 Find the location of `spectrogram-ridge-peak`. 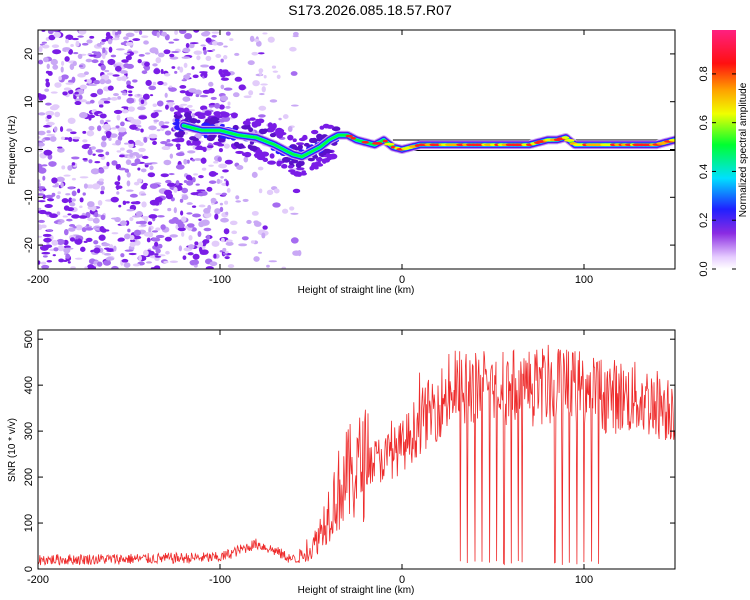

spectrogram-ridge-peak is located at coordinates (349, 136).